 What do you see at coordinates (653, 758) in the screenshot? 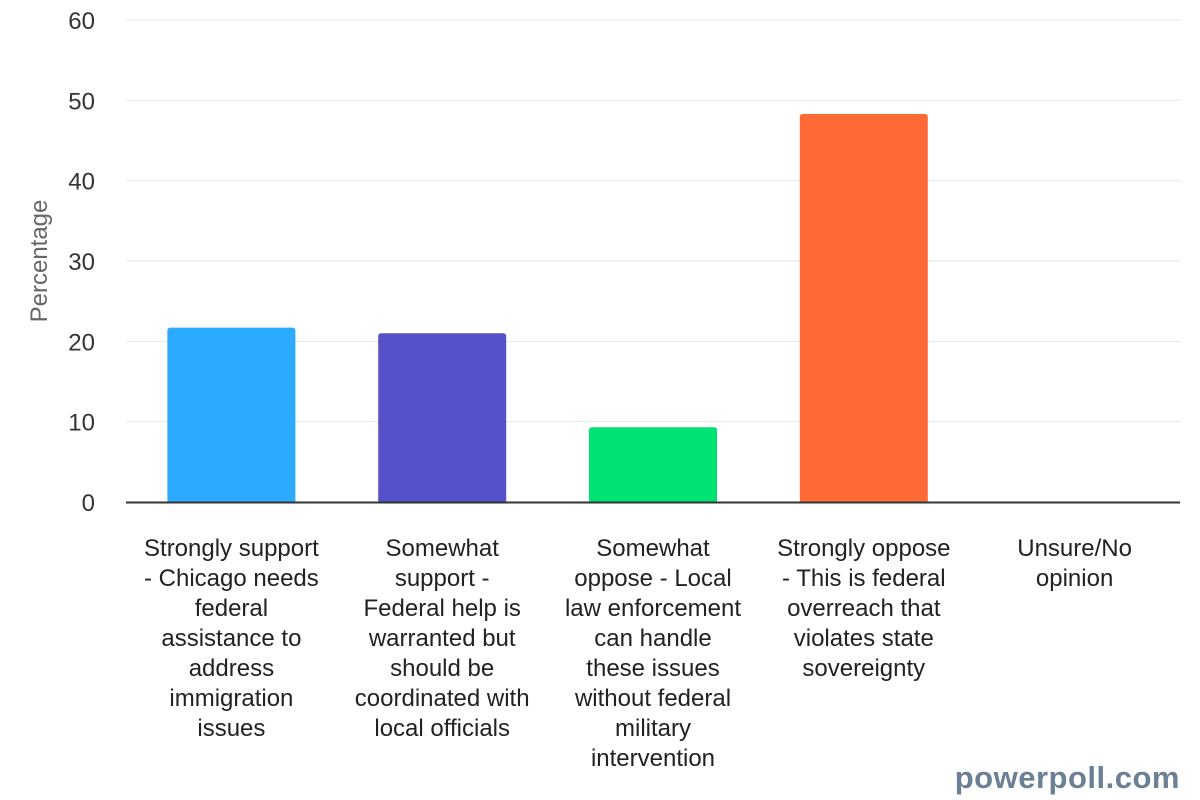
I see `x-category-label-line: intervention` at bounding box center [653, 758].